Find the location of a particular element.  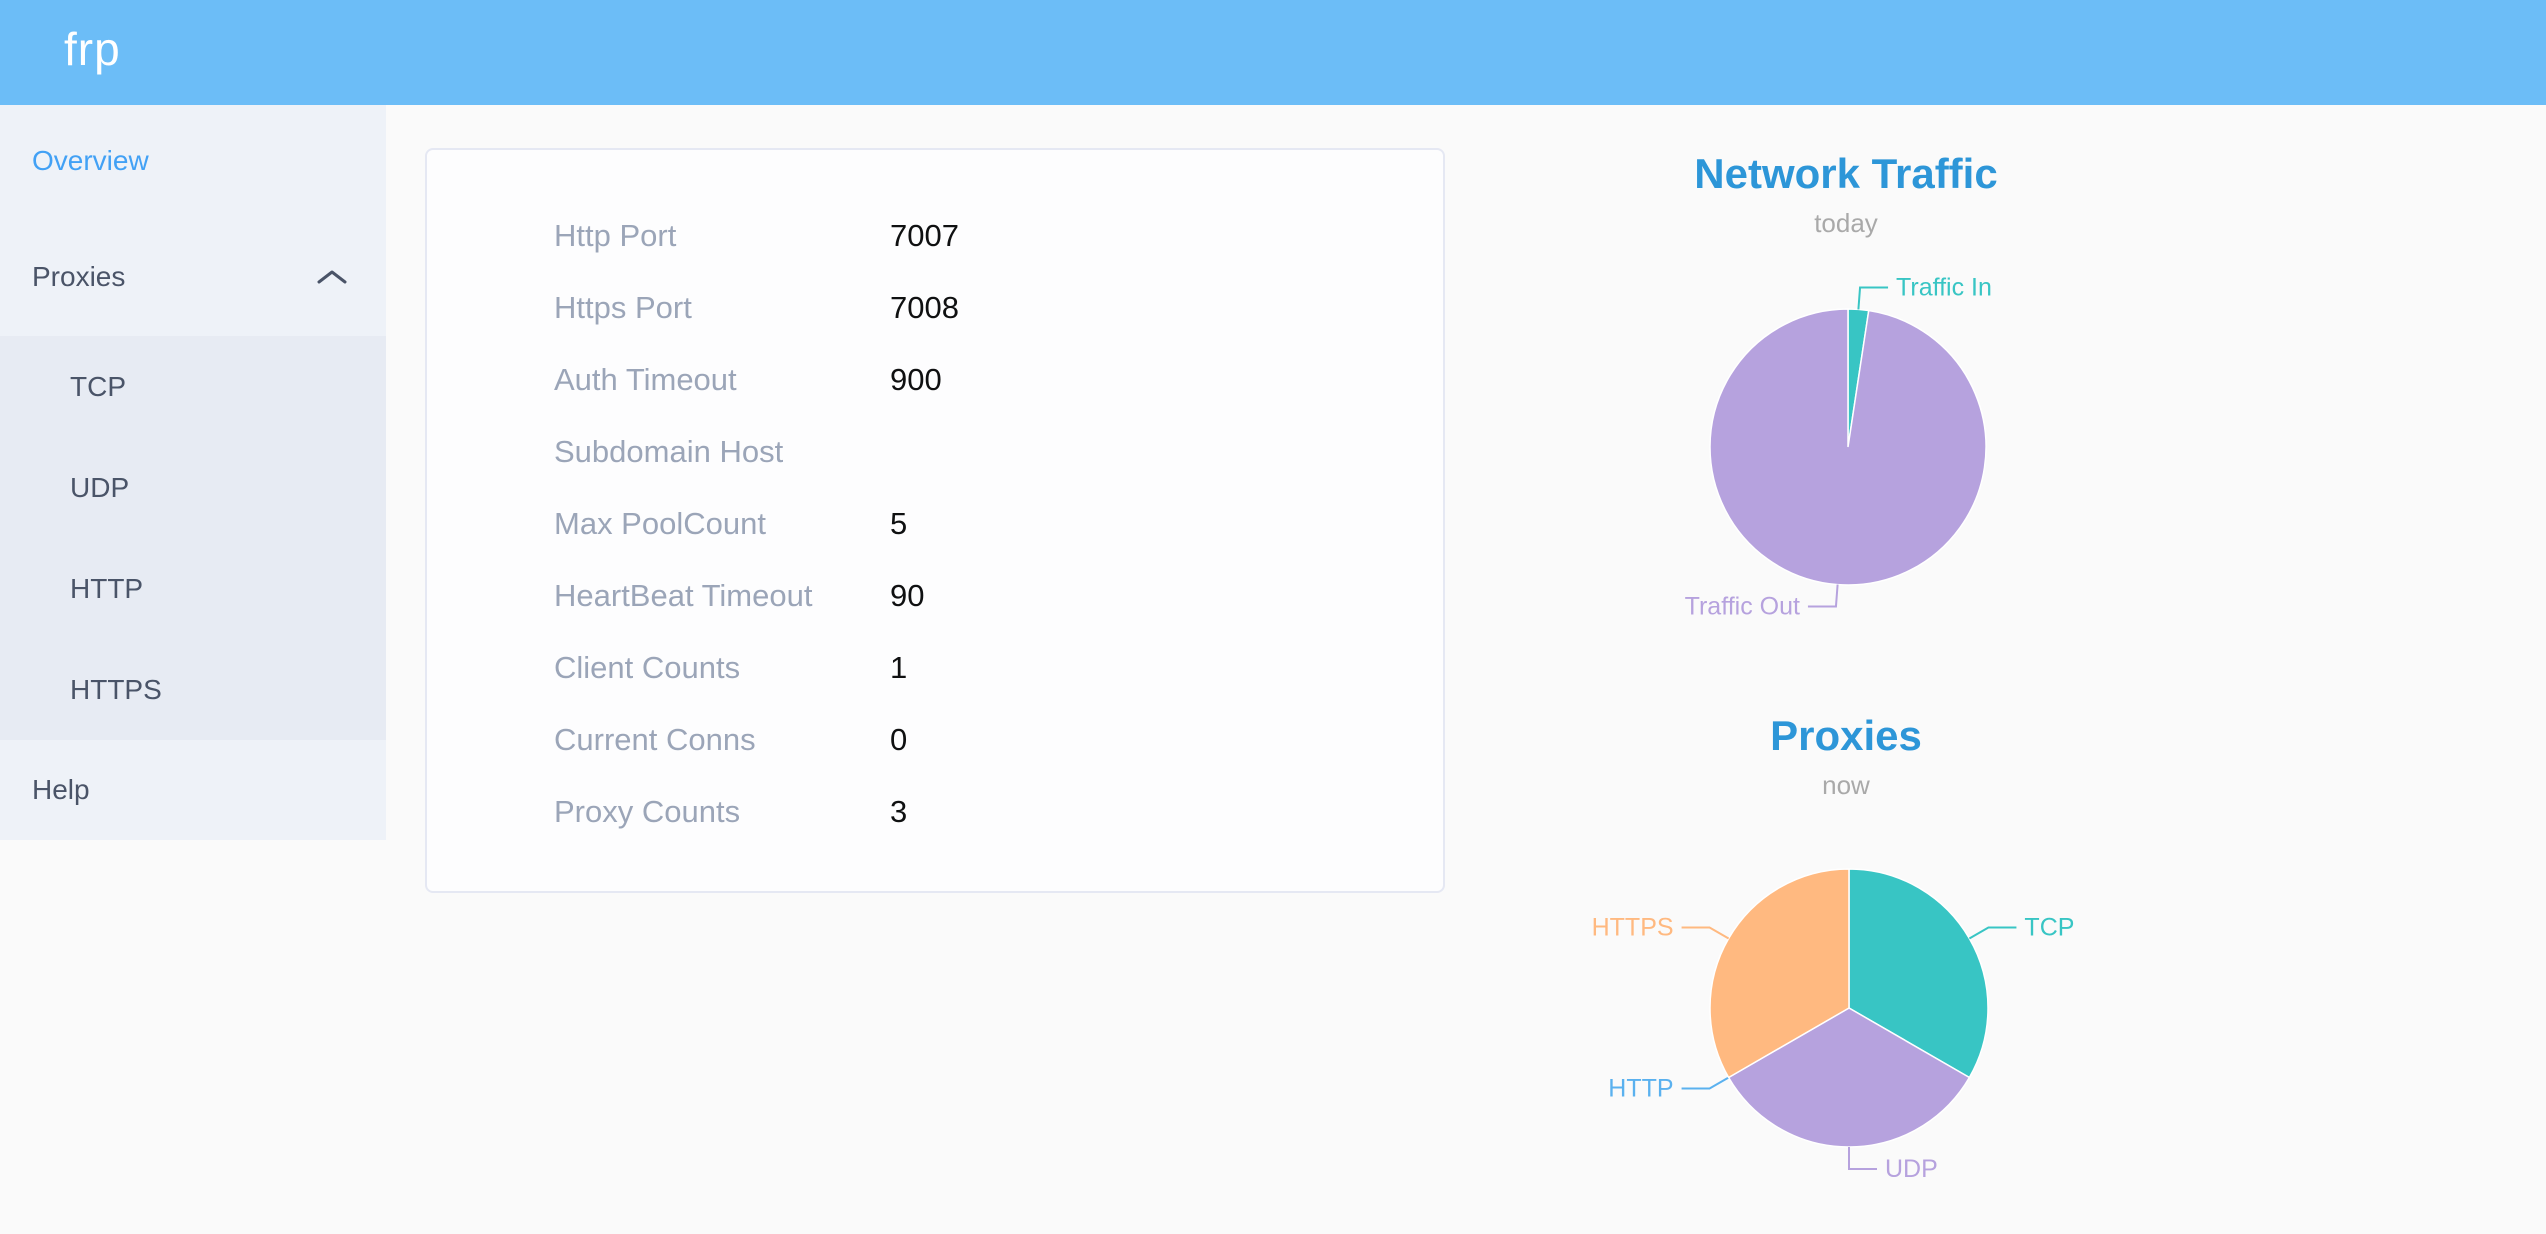

info-value: 900 is located at coordinates (916, 379).